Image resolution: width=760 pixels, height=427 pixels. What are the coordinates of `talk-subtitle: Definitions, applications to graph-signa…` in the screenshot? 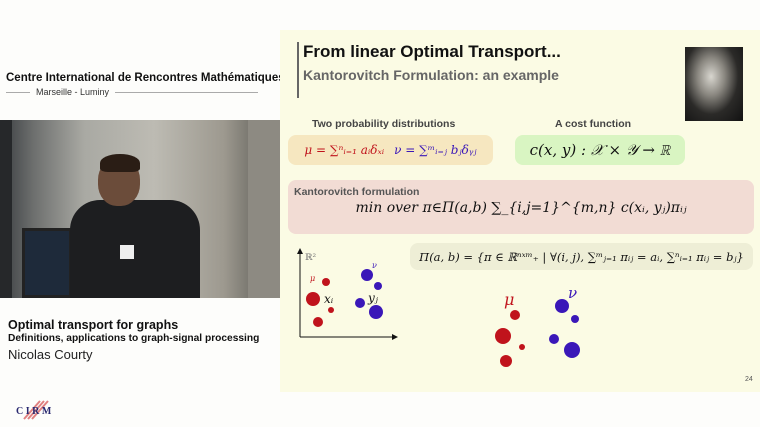 It's located at (134, 338).